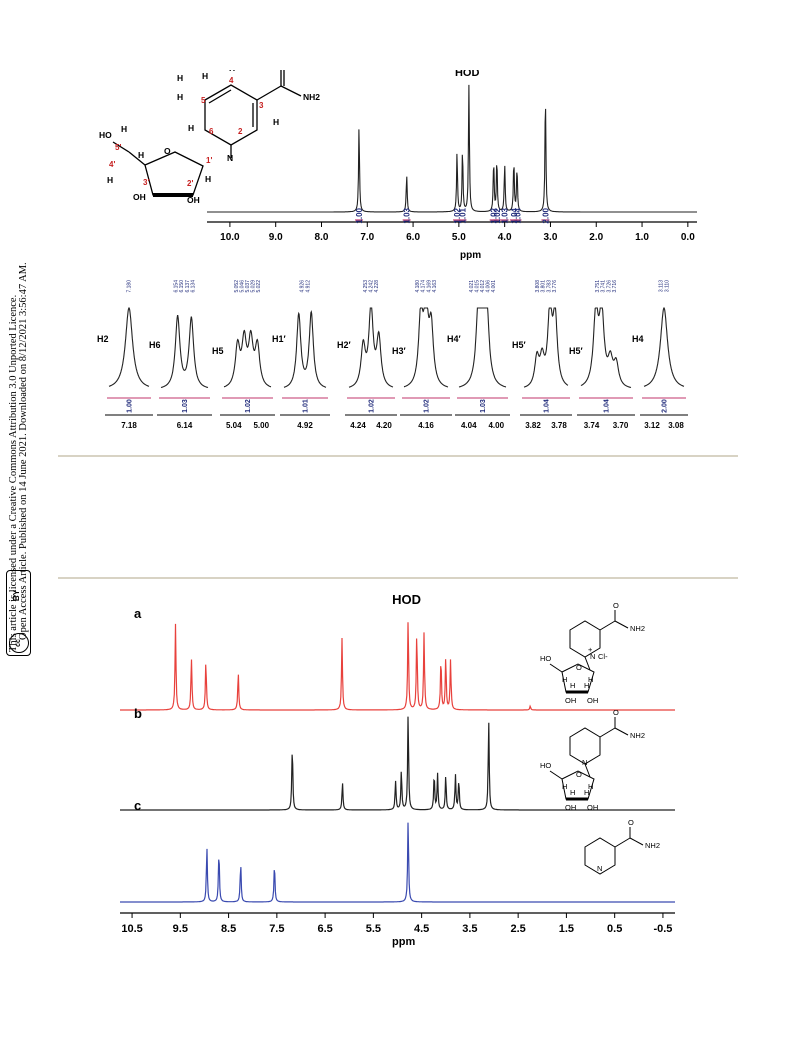 The height and width of the screenshot is (1039, 793). What do you see at coordinates (130, 286) in the screenshot?
I see `peak-label: 7.180` at bounding box center [130, 286].